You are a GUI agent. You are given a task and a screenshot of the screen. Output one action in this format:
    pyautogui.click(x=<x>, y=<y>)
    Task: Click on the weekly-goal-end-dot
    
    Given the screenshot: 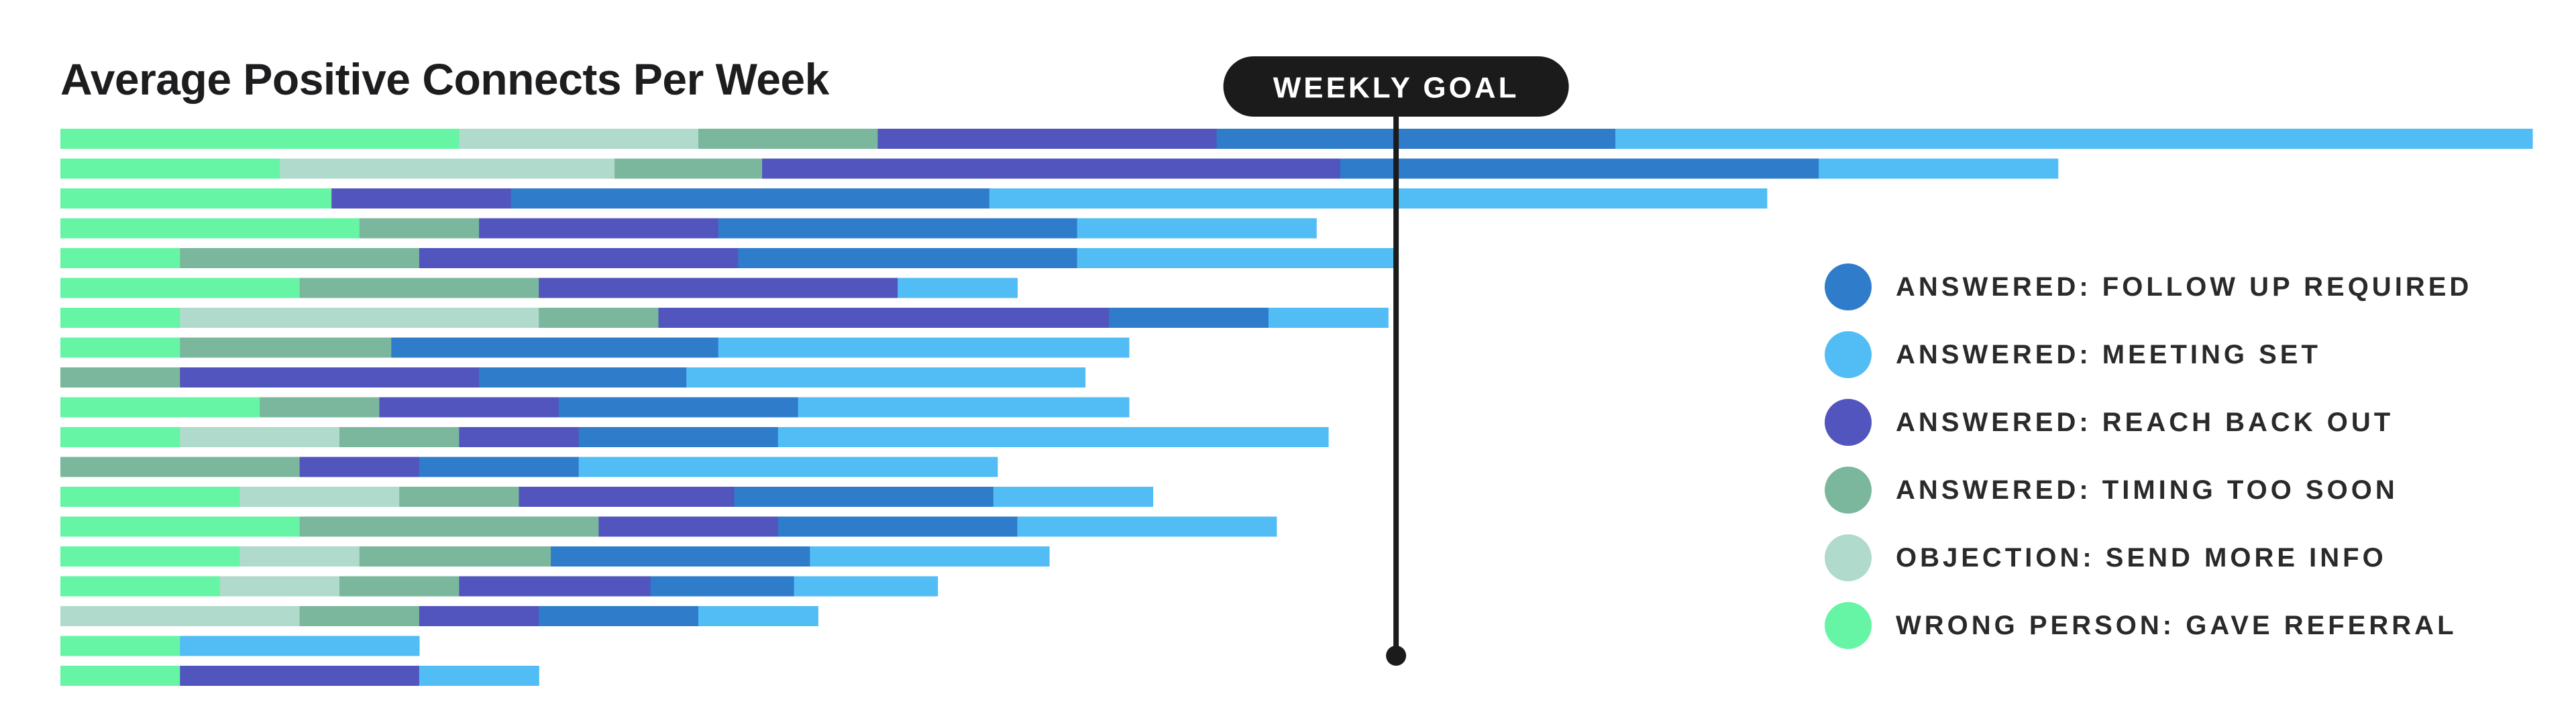 What is the action you would take?
    pyautogui.click(x=1396, y=656)
    